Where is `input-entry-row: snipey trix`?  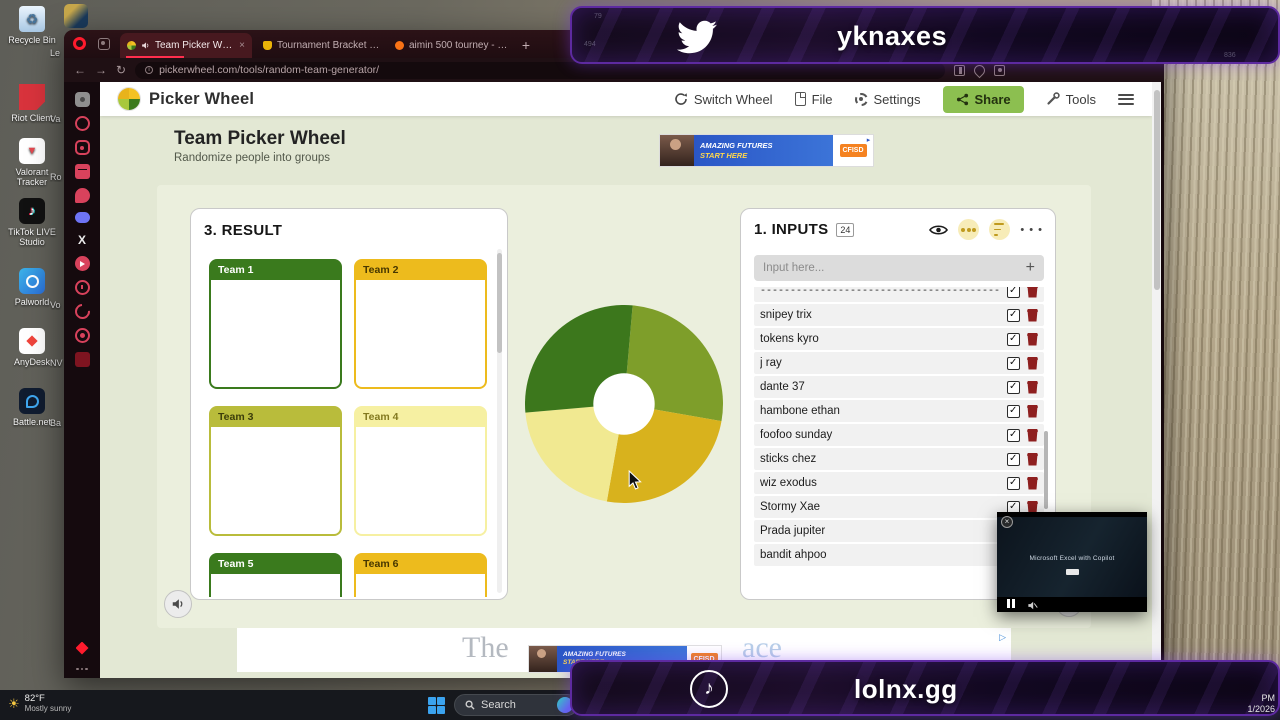 input-entry-row: snipey trix is located at coordinates (899, 315).